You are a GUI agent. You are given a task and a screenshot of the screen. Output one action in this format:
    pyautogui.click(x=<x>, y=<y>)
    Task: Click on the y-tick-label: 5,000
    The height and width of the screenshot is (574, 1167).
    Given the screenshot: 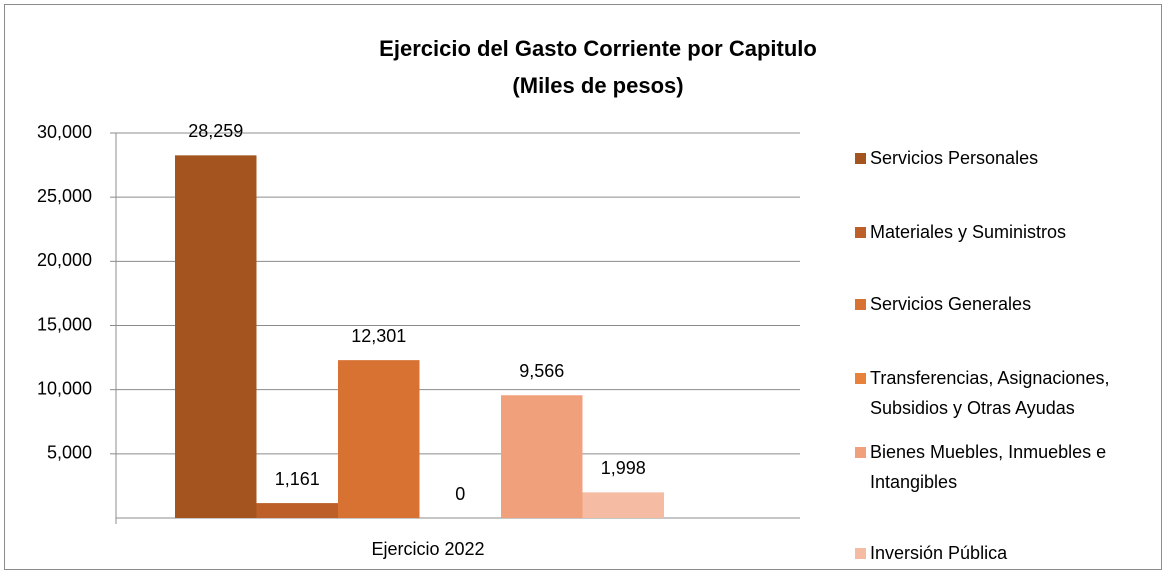 What is the action you would take?
    pyautogui.click(x=69, y=453)
    